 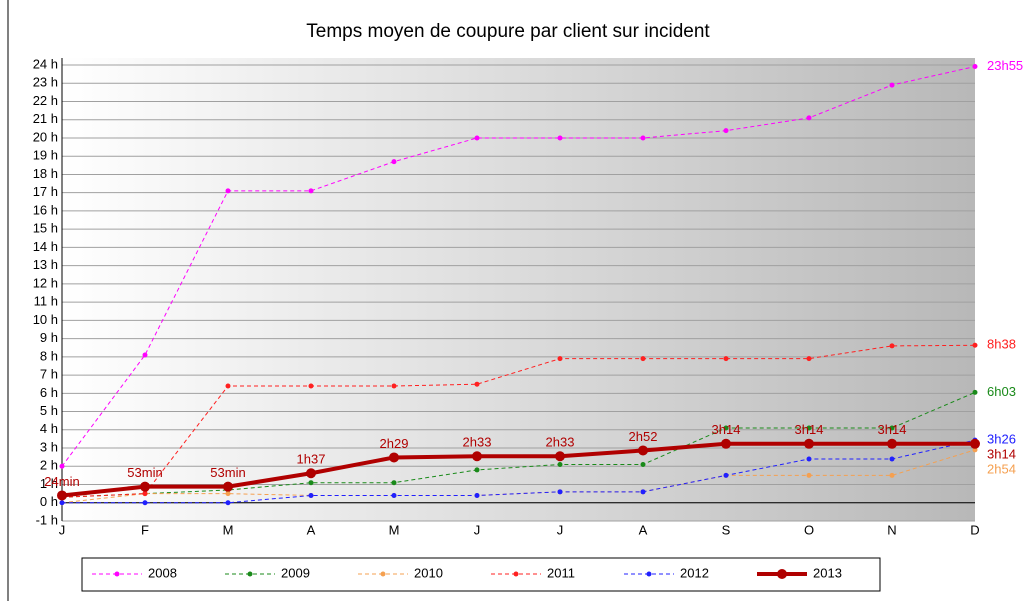 I want to click on y-tick-label: 2 h, so click(x=49, y=465).